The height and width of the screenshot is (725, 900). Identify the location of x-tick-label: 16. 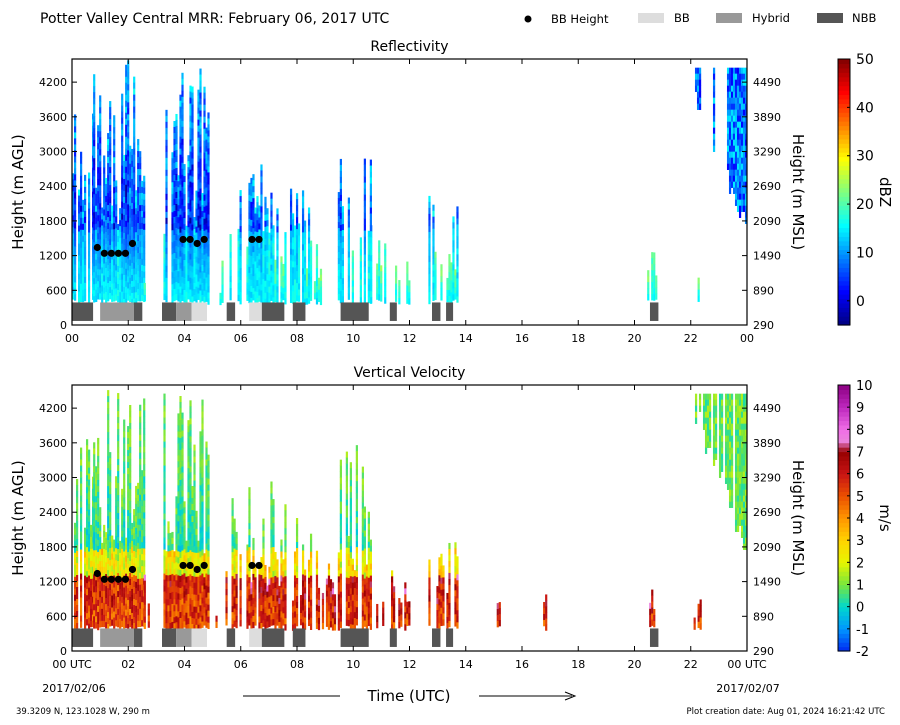
(522, 338).